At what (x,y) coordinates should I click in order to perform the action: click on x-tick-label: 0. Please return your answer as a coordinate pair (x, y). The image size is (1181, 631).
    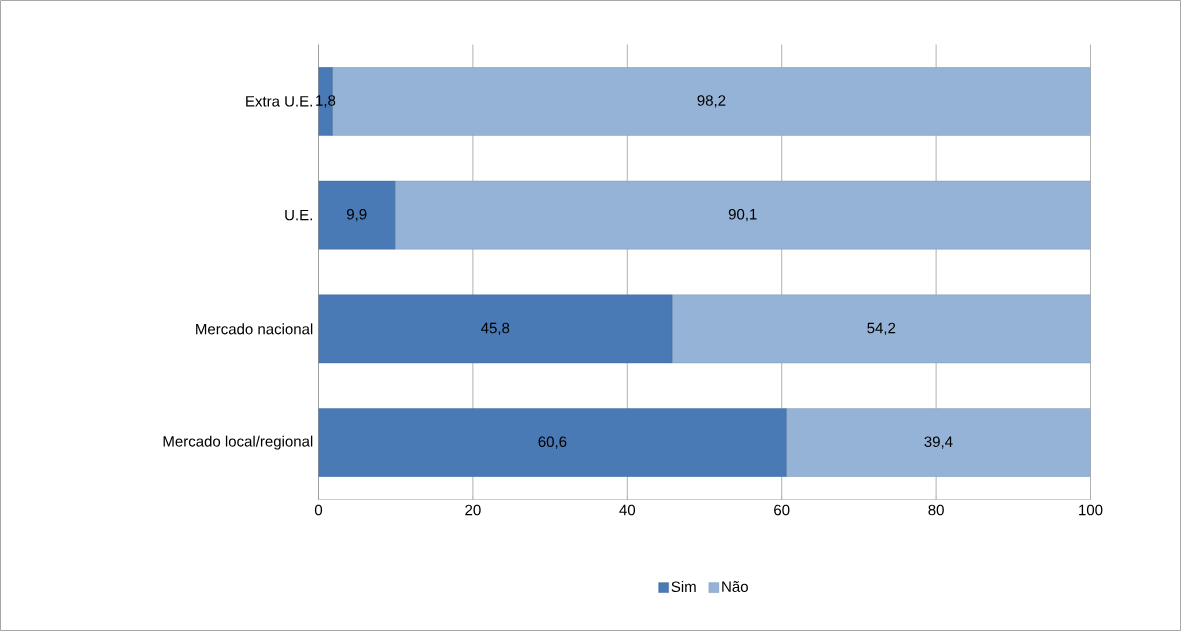
    Looking at the image, I should click on (318, 510).